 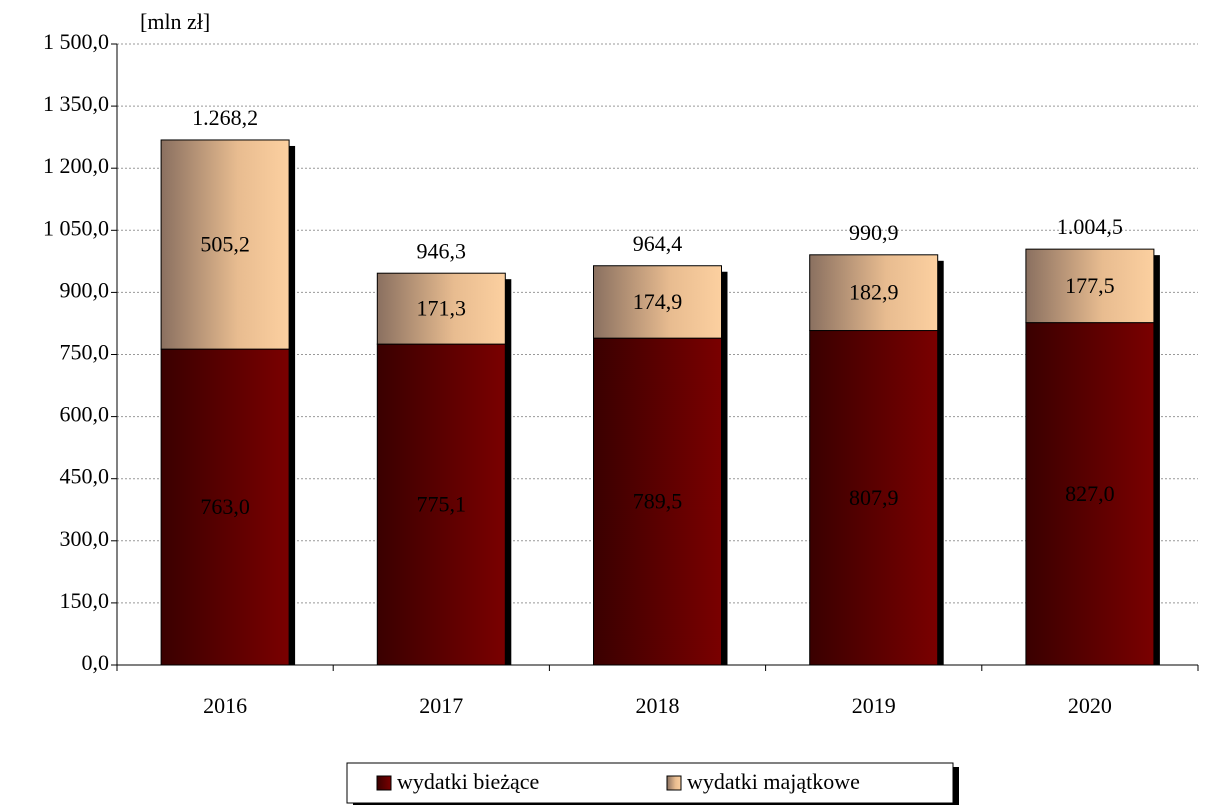 I want to click on total-label: 990,9, so click(x=874, y=232).